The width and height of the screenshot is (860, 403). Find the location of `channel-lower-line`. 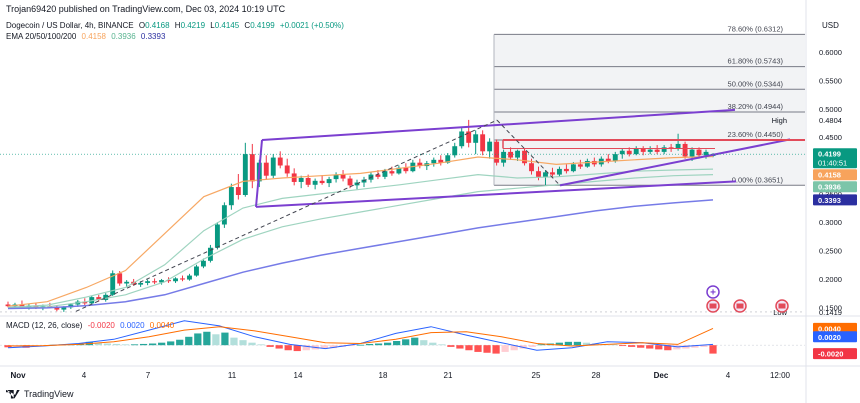

channel-lower-line is located at coordinates (496, 194).